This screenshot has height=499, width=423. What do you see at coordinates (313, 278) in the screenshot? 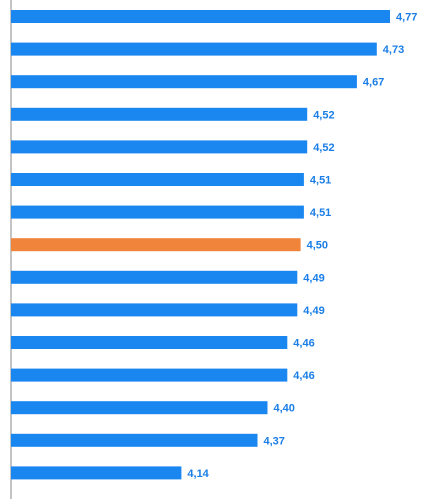
I see `data-label-8: 4,49` at bounding box center [313, 278].